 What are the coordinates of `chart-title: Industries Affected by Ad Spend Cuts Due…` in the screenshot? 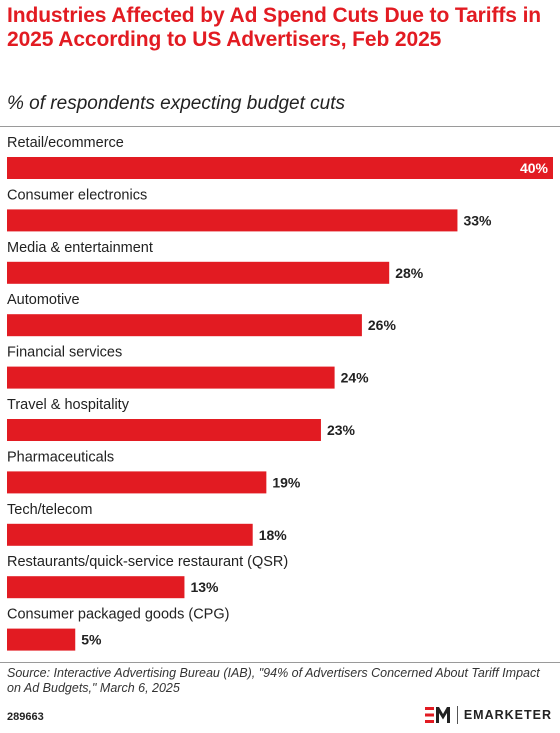 It's located at (274, 27).